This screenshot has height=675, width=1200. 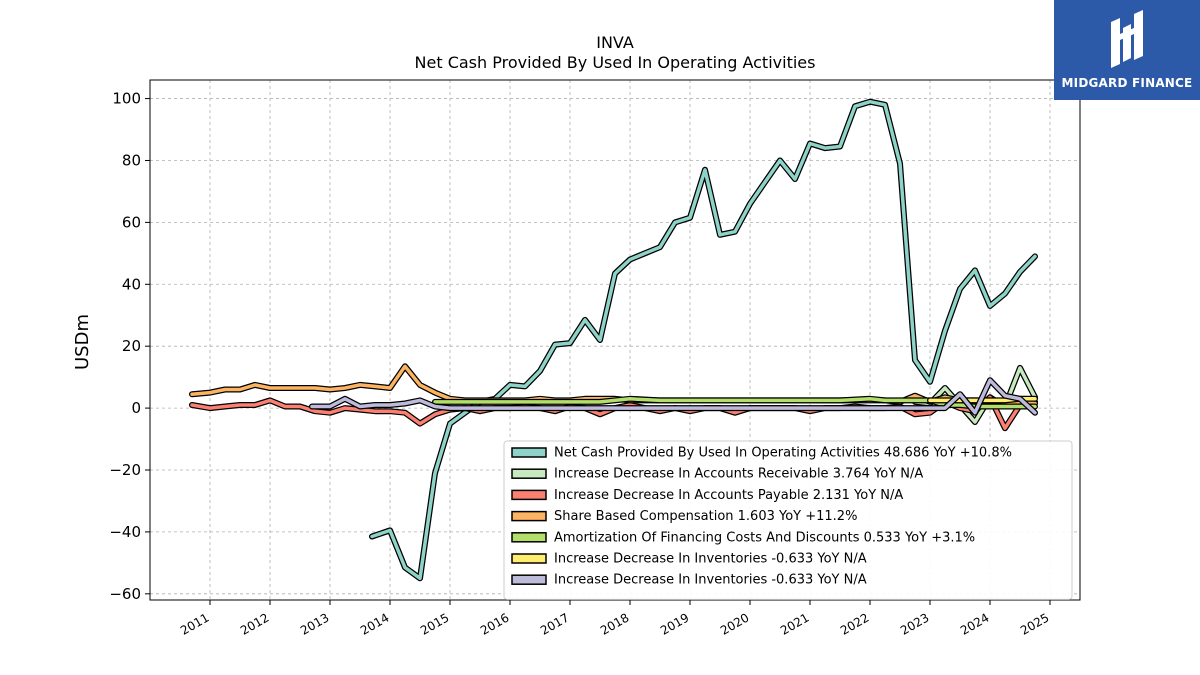 I want to click on y-tick-label: 100, so click(x=126, y=99).